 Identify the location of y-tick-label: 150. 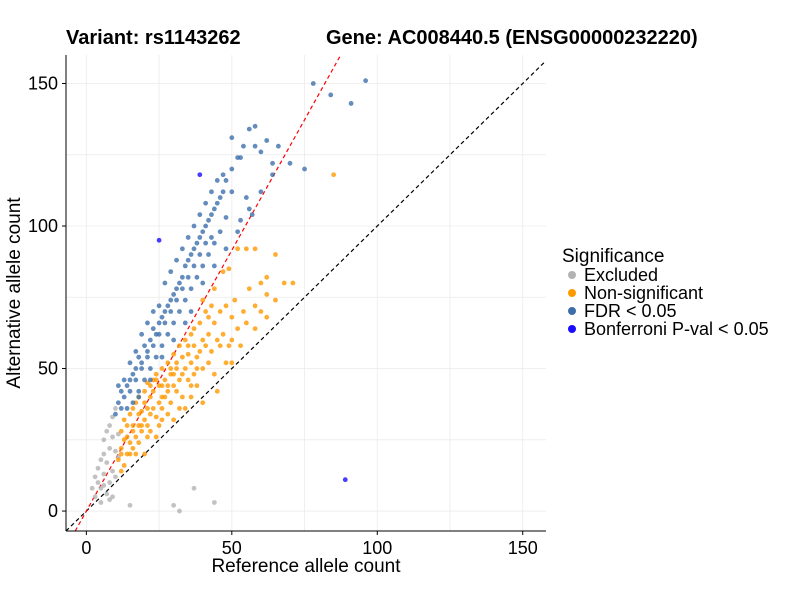
(43, 84).